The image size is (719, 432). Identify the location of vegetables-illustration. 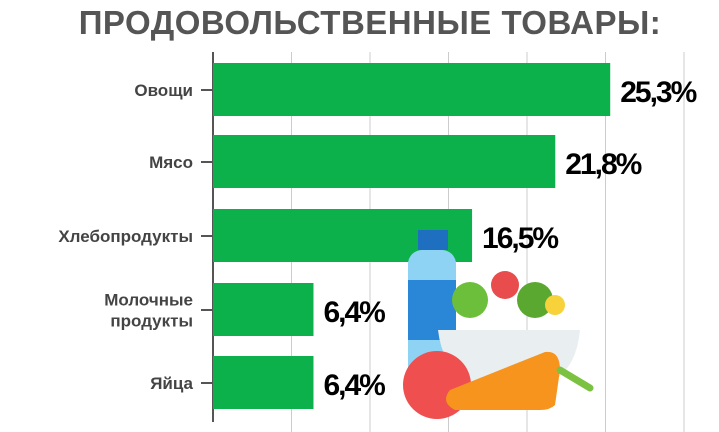
(498, 324).